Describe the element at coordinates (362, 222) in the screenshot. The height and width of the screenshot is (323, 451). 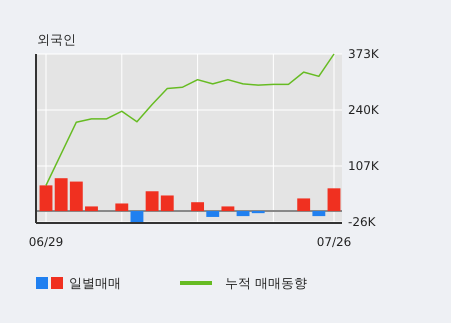
I see `y-tick-label: -26K` at that location.